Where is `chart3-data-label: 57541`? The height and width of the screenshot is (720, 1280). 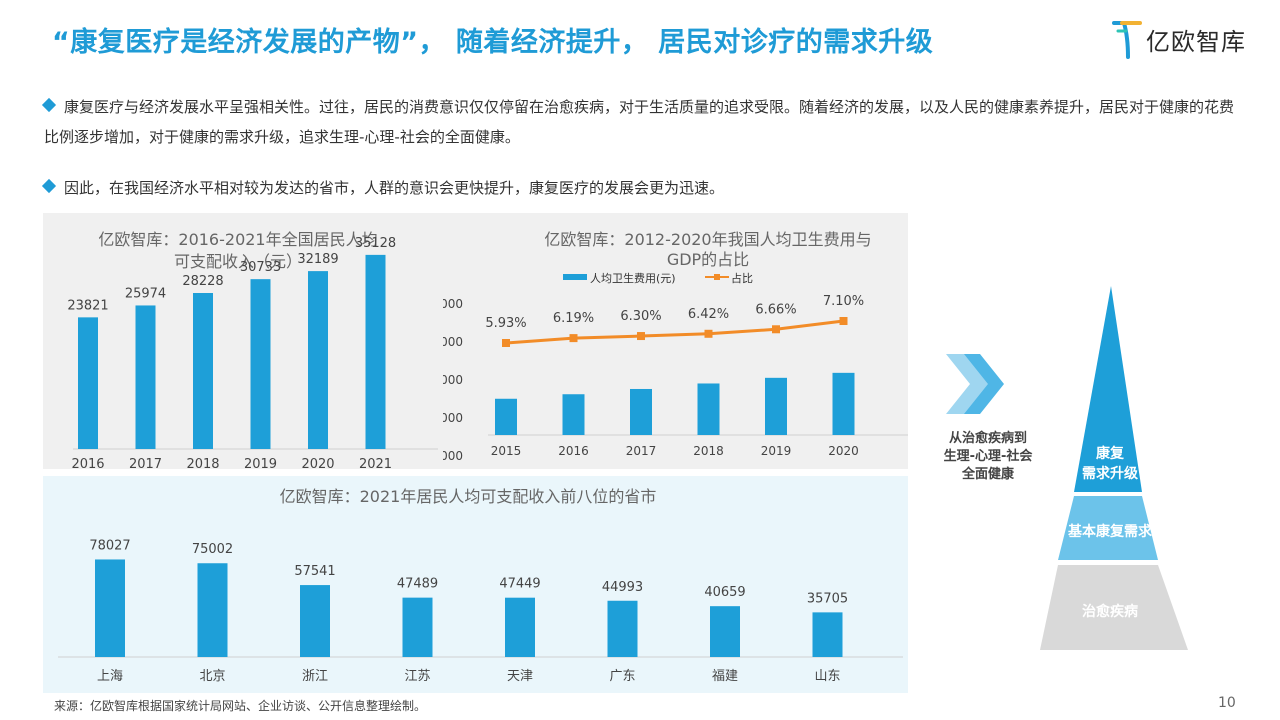
chart3-data-label: 57541 is located at coordinates (314, 571).